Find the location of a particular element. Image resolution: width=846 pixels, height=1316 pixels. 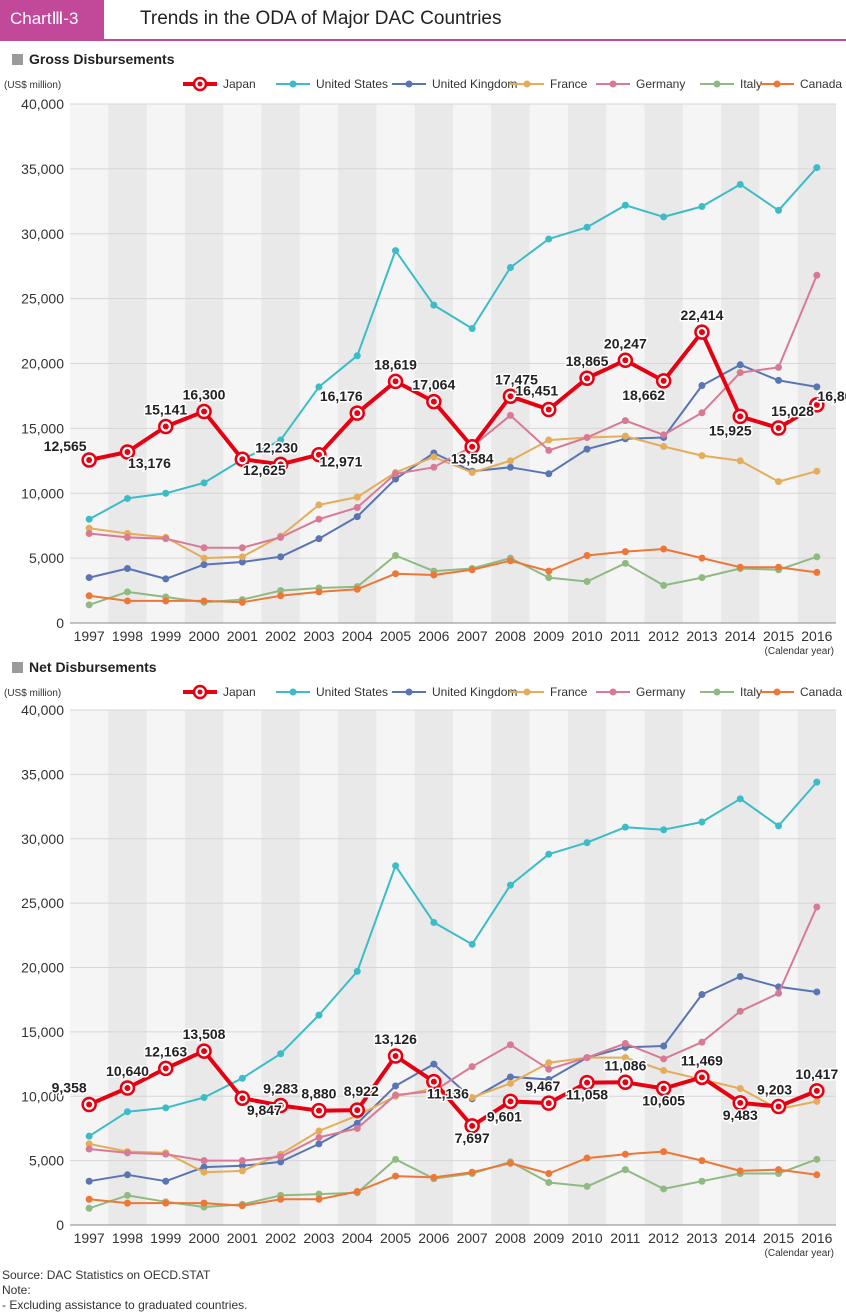

series-line-canada is located at coordinates (453, 1178).